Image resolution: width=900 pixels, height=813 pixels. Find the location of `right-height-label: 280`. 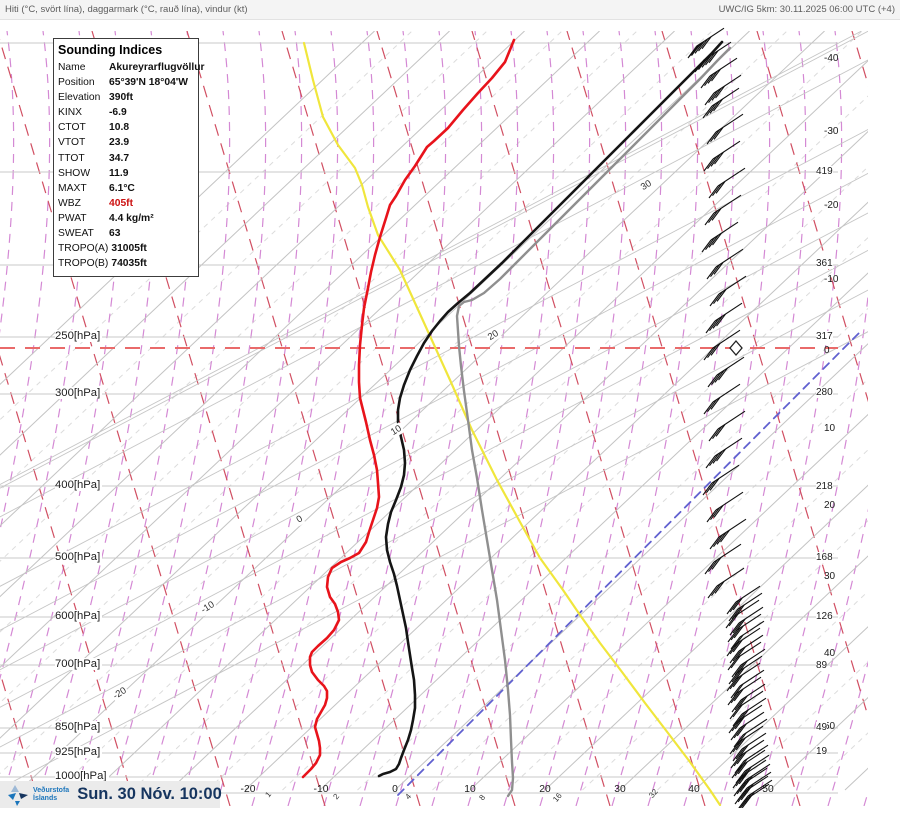

right-height-label: 280 is located at coordinates (824, 392).